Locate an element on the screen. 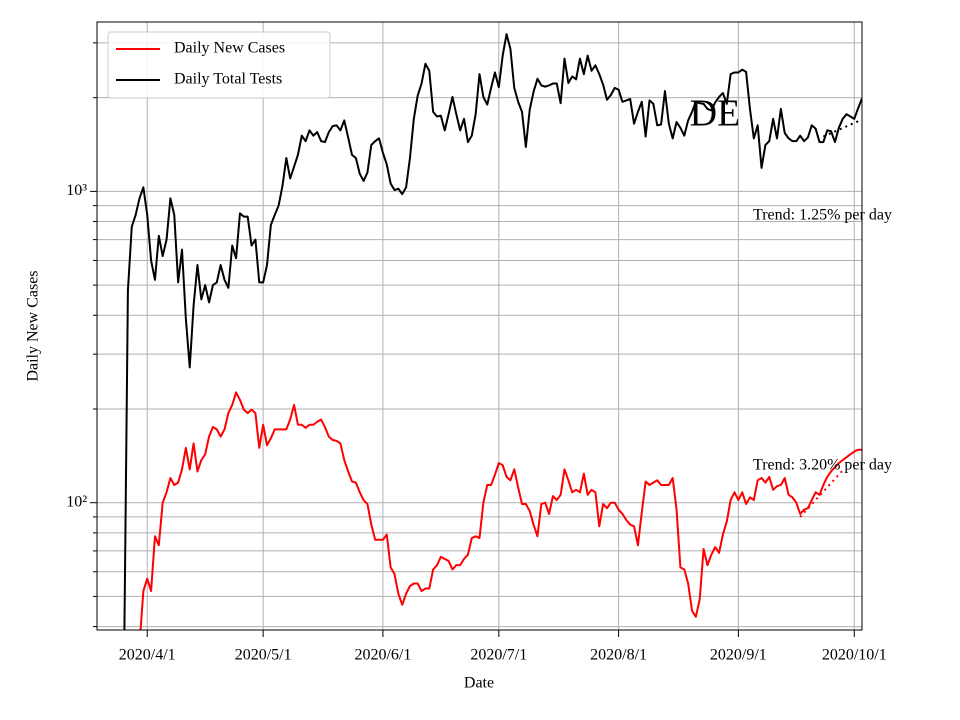  trend-label: Trend: 1.25% per day is located at coordinates (822, 215).